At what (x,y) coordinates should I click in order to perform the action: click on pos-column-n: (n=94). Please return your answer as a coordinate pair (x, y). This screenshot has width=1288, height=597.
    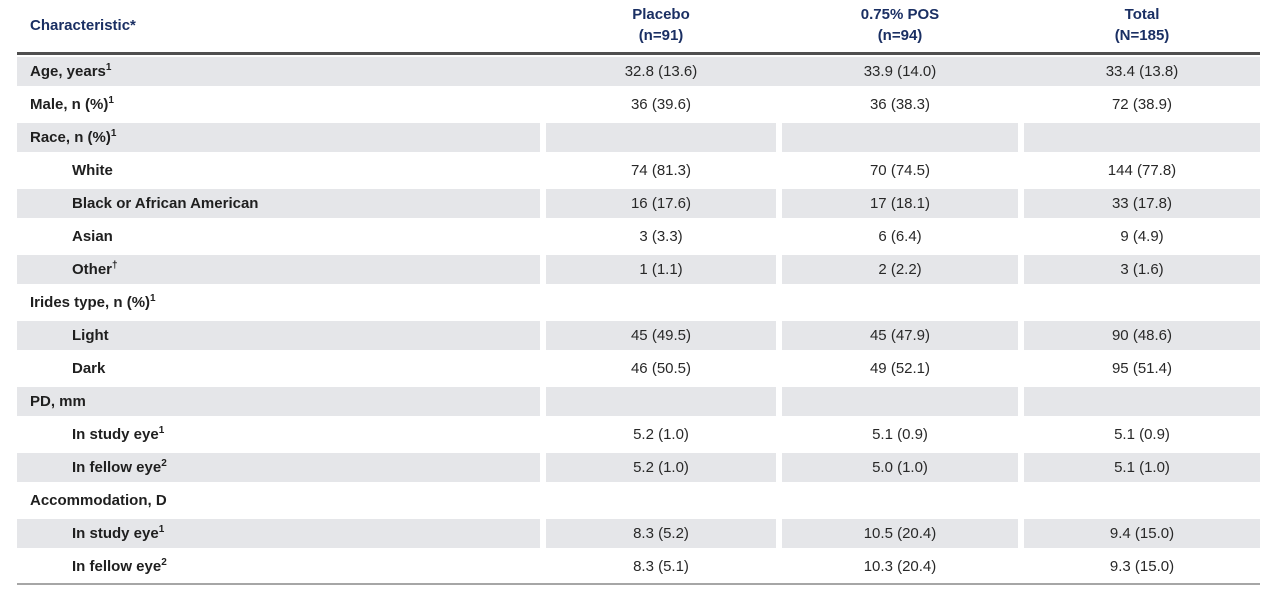
    Looking at the image, I should click on (900, 35).